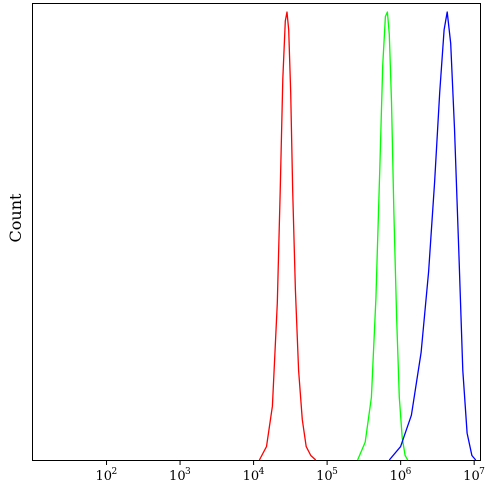  Describe the element at coordinates (177, 476) in the screenshot. I see `x-tick-label-2: 10` at that location.